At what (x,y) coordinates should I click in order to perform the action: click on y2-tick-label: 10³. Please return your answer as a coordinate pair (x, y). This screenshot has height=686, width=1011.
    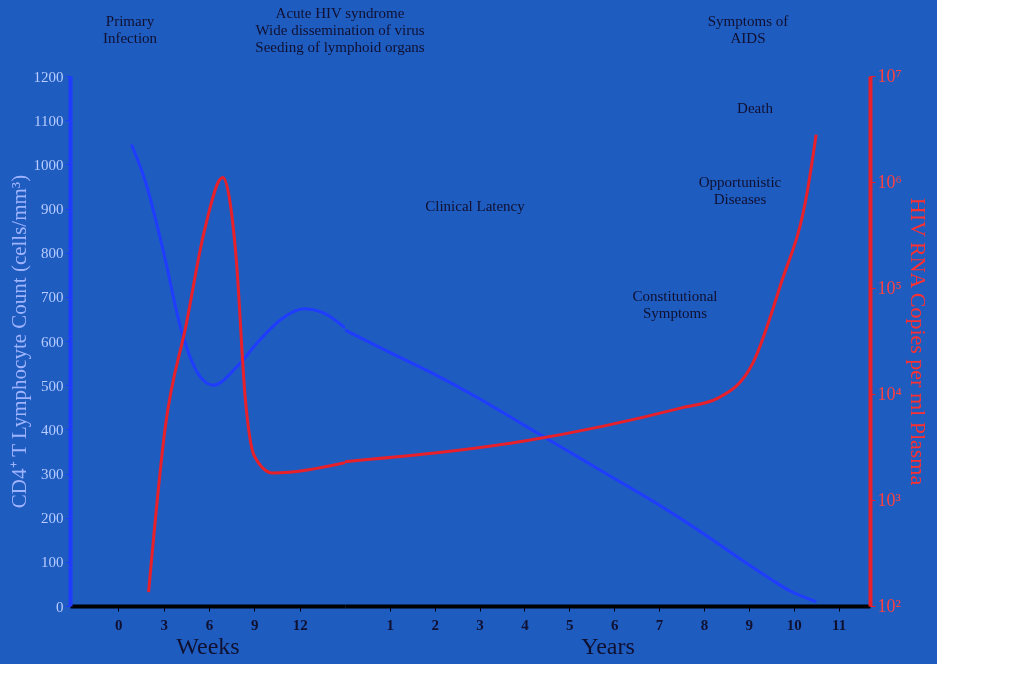
    Looking at the image, I should click on (889, 499).